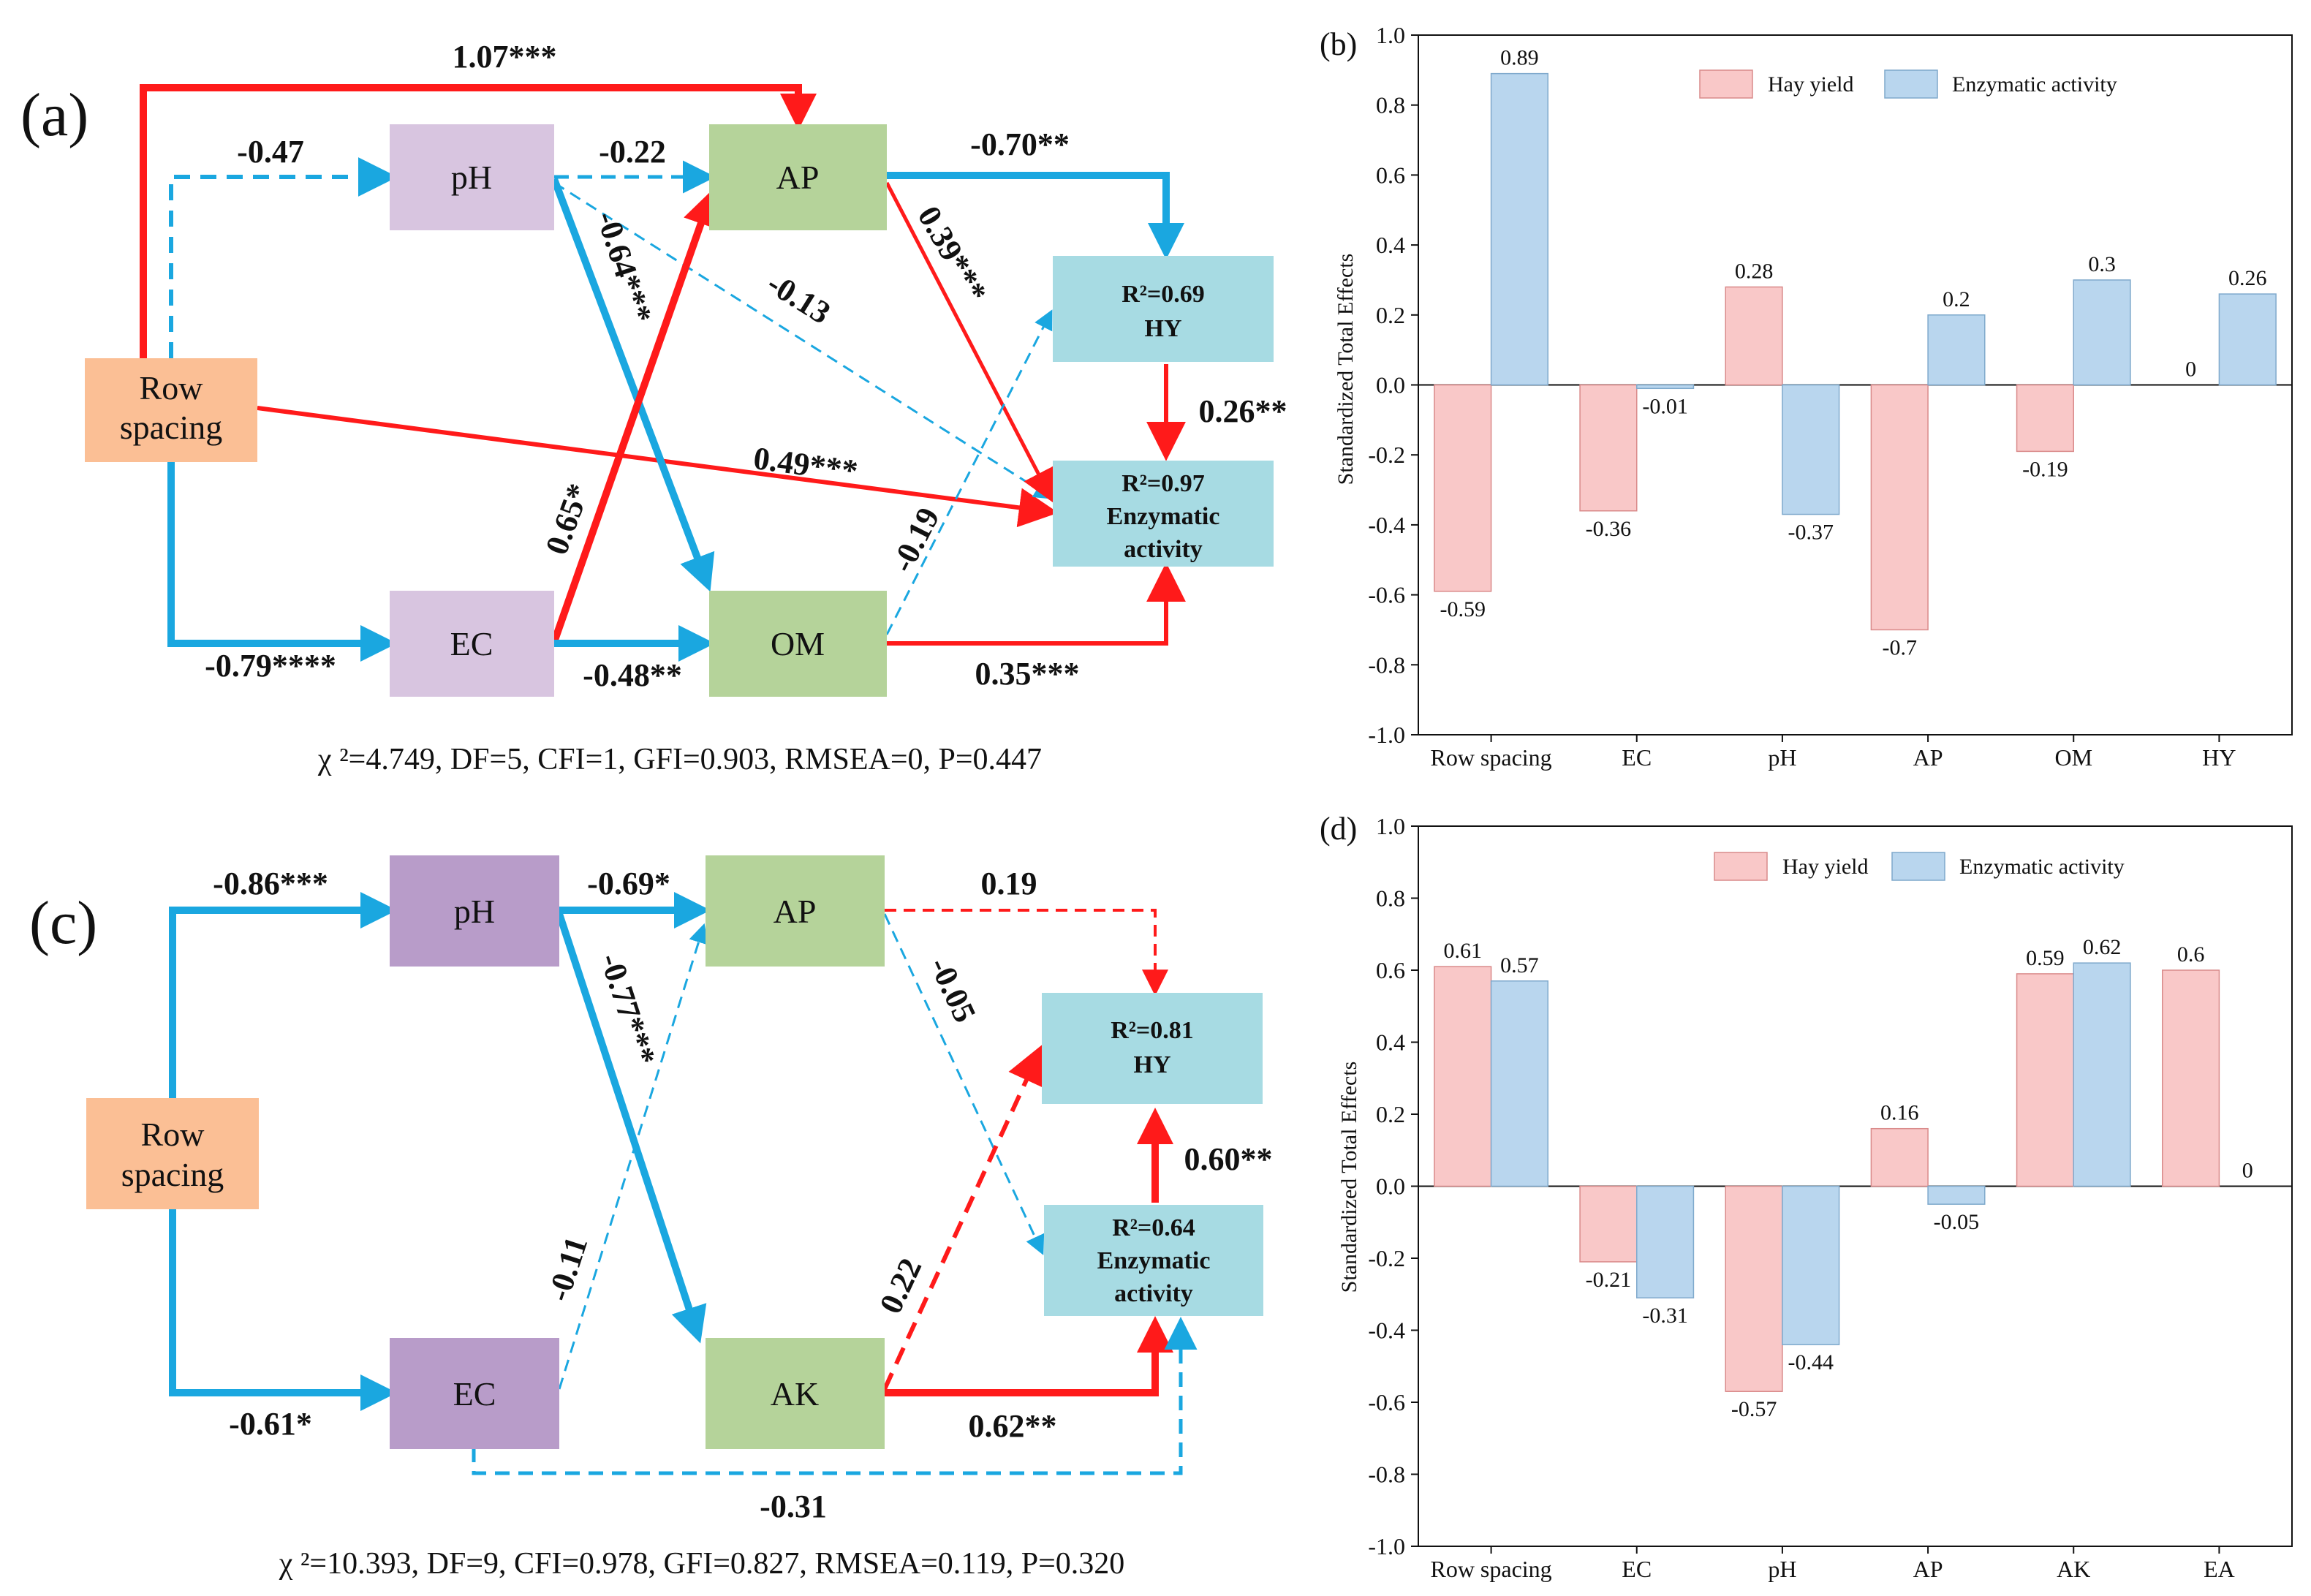 Image resolution: width=2311 pixels, height=1596 pixels. What do you see at coordinates (1490, 1569) in the screenshot?
I see `x-tick-label: Row spacing` at bounding box center [1490, 1569].